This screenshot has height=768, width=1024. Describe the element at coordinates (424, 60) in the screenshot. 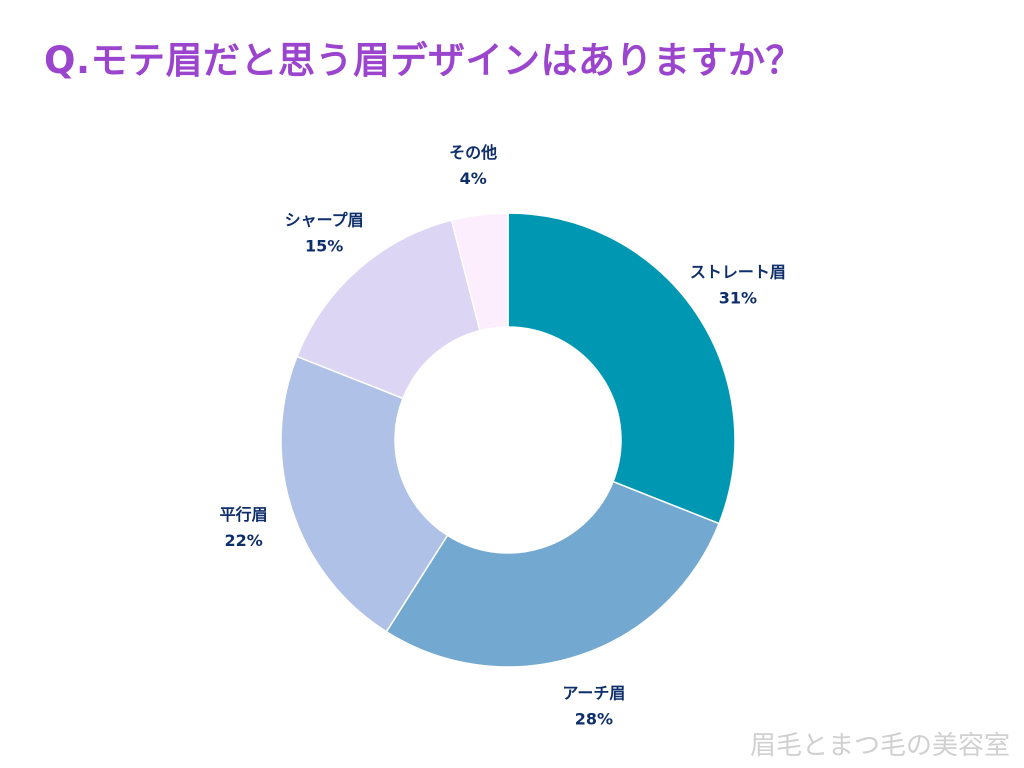

I see `chart-title: Q.モテ眉だと思う眉デザインはありますか？` at that location.